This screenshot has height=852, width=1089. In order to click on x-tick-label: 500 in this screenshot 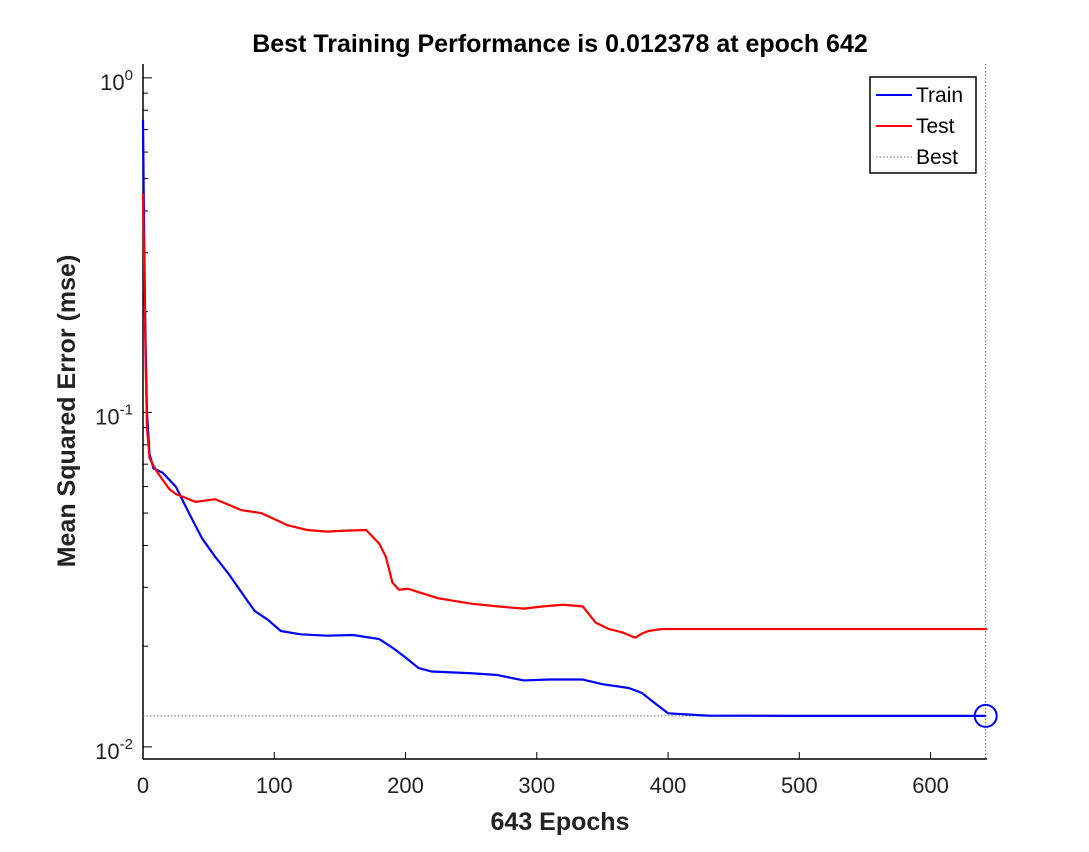, I will do `click(799, 785)`.